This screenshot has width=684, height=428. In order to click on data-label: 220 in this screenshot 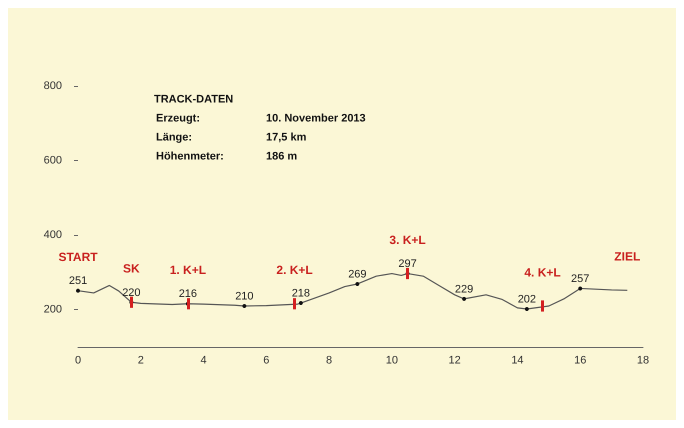, I will do `click(131, 292)`.